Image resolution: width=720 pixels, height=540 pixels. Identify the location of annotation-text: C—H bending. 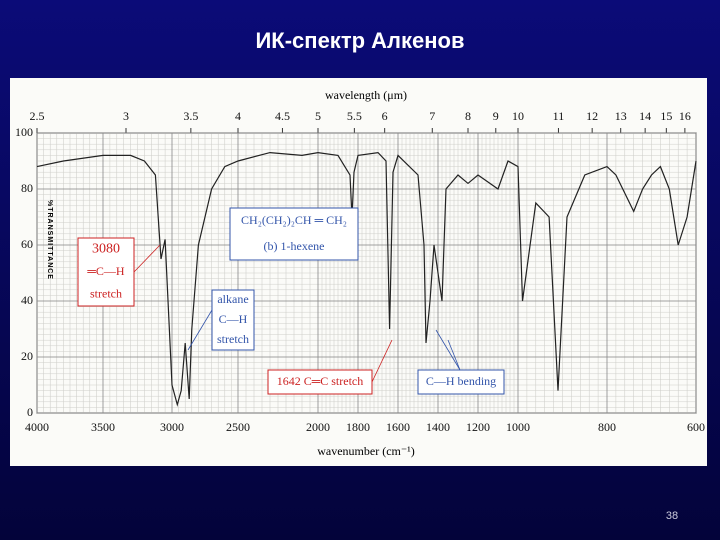
(461, 381).